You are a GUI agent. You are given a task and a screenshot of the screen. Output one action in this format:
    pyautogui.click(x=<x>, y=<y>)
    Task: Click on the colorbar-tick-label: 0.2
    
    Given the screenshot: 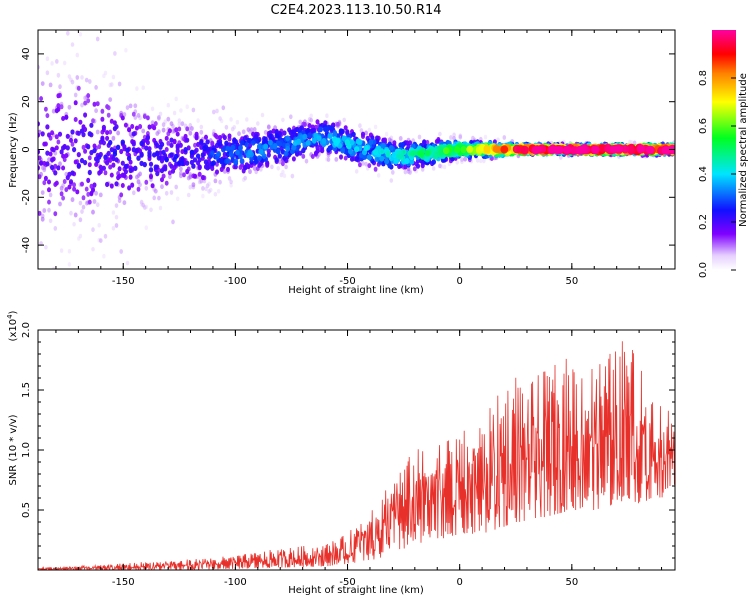 What is the action you would take?
    pyautogui.click(x=703, y=222)
    